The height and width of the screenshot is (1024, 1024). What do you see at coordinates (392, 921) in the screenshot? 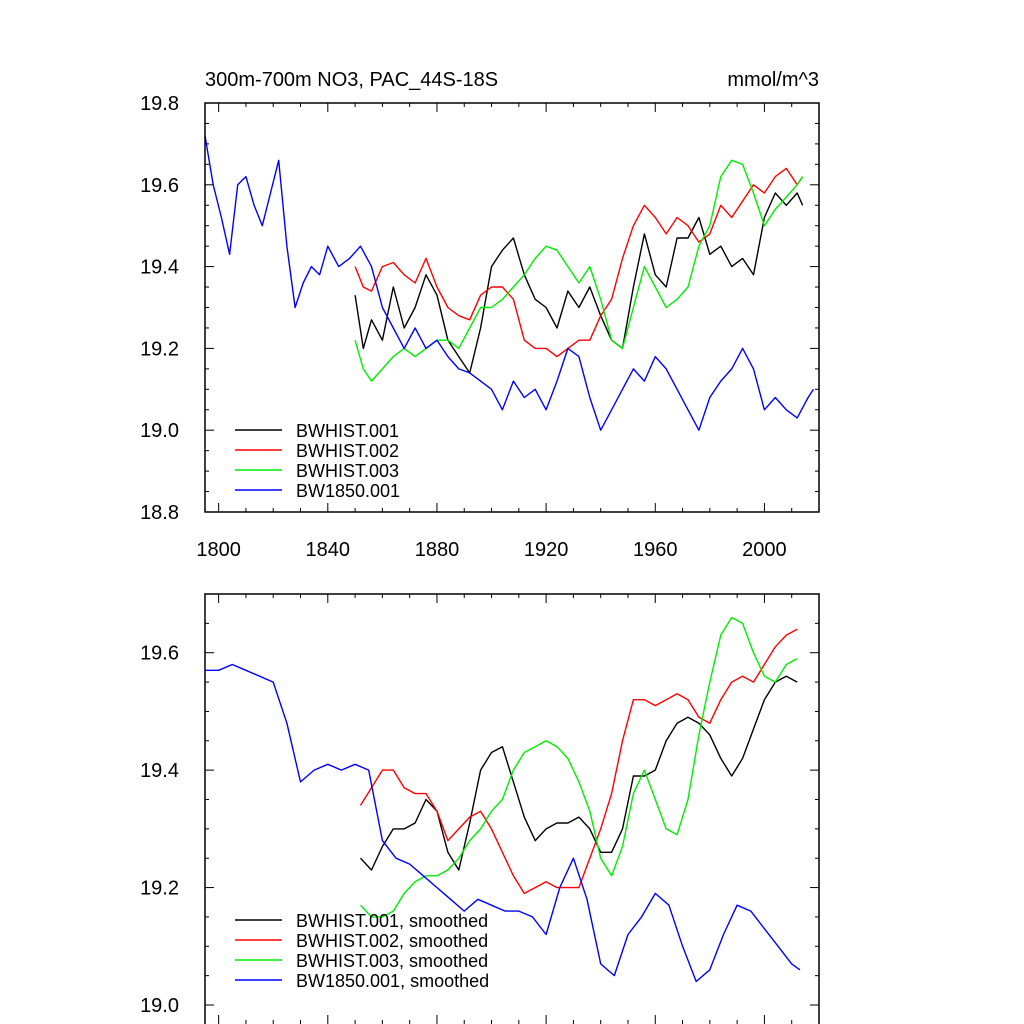
I see `legend-label: BWHIST.001, smoothed` at bounding box center [392, 921].